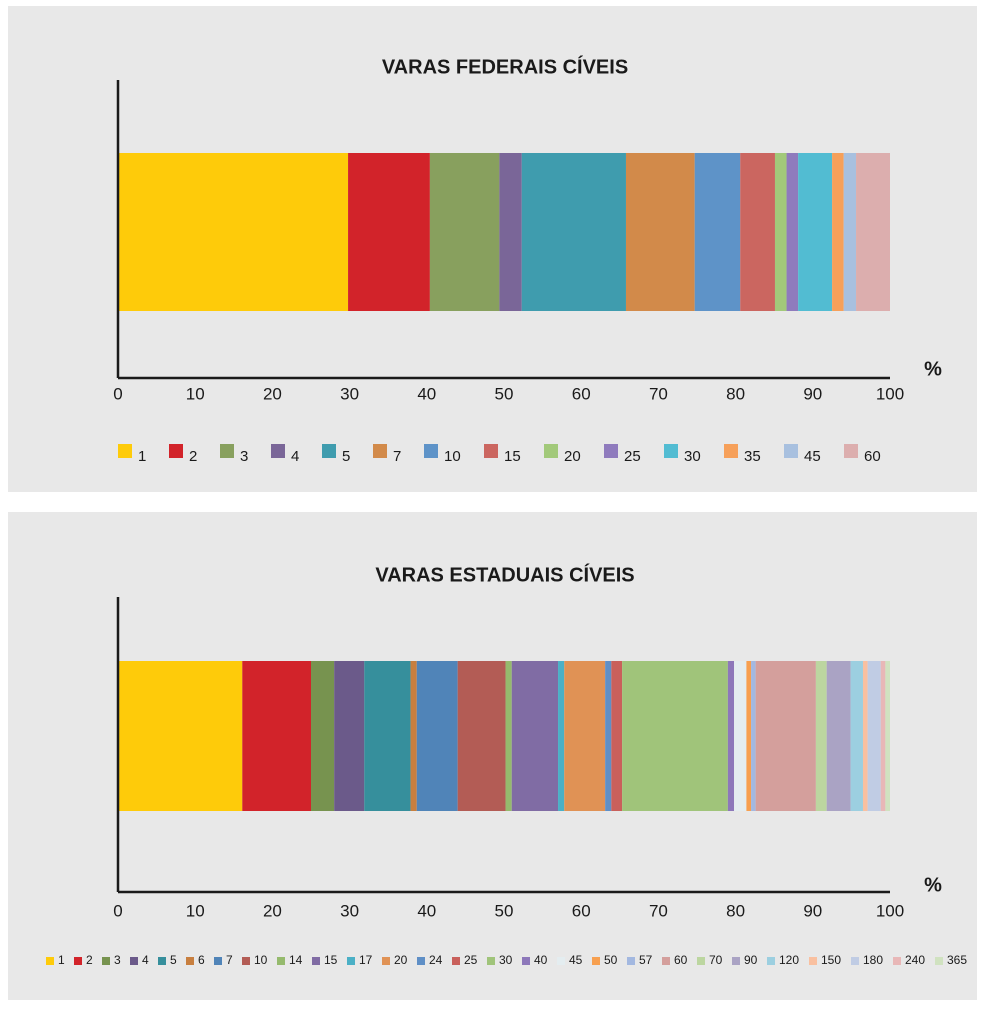  Describe the element at coordinates (658, 910) in the screenshot. I see `x-tick-label: 70` at that location.